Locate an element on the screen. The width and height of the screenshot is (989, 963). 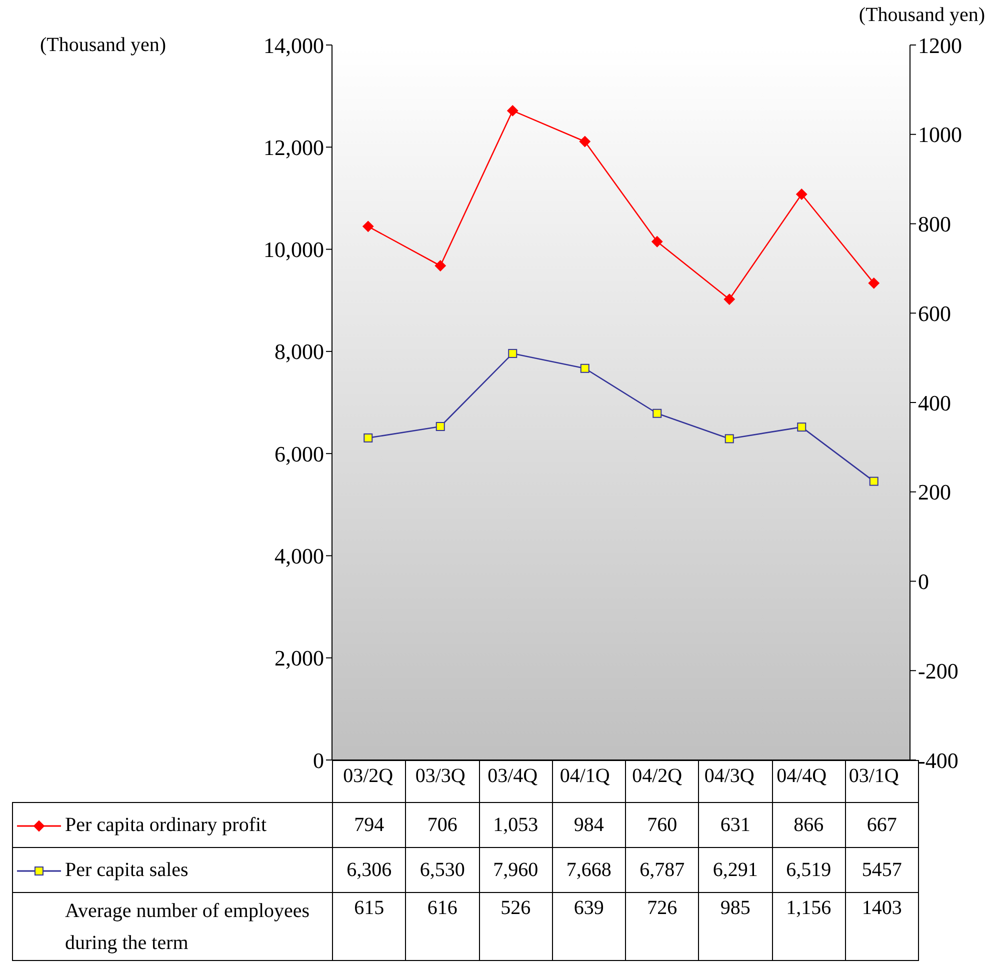
text: 985 is located at coordinates (735, 926).